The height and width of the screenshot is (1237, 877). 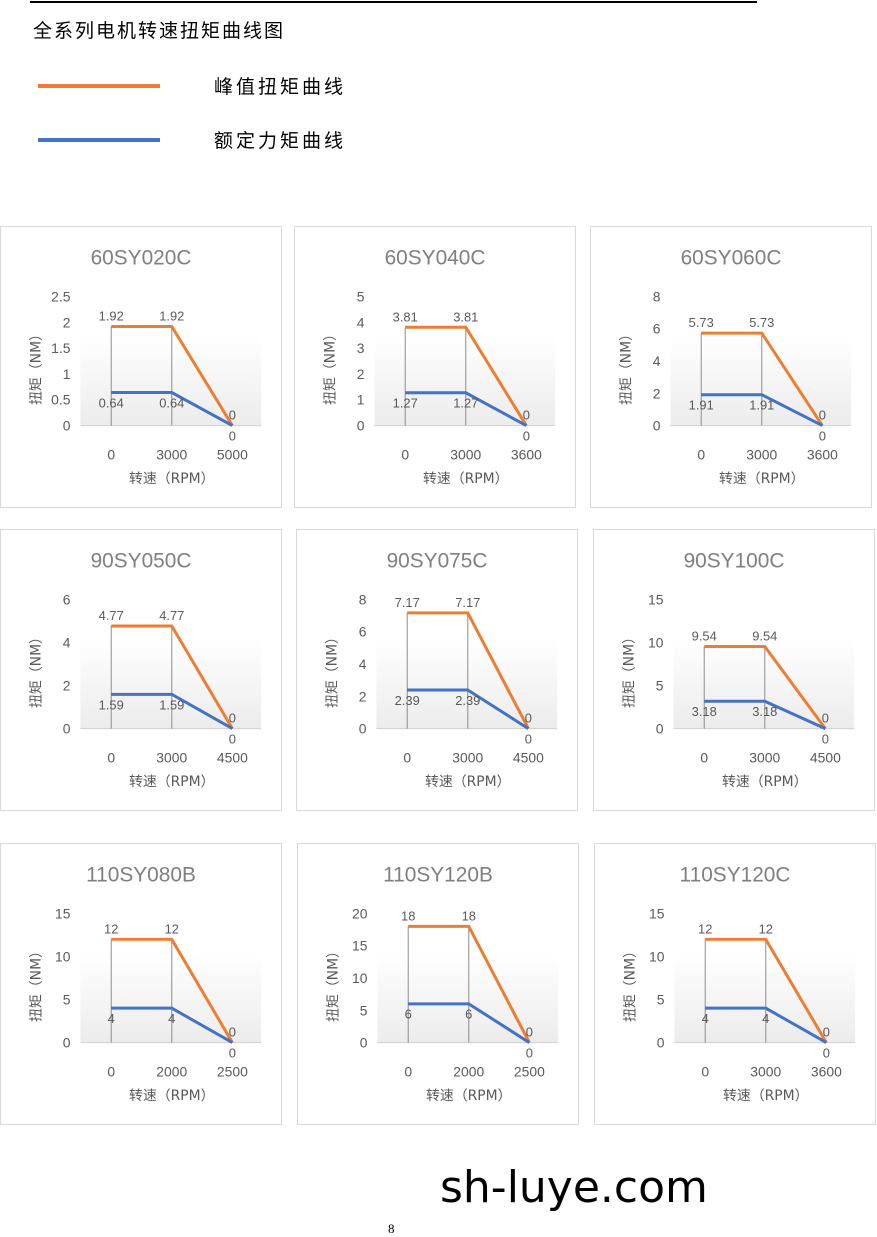 I want to click on y-tick-label: 10, so click(x=657, y=956).